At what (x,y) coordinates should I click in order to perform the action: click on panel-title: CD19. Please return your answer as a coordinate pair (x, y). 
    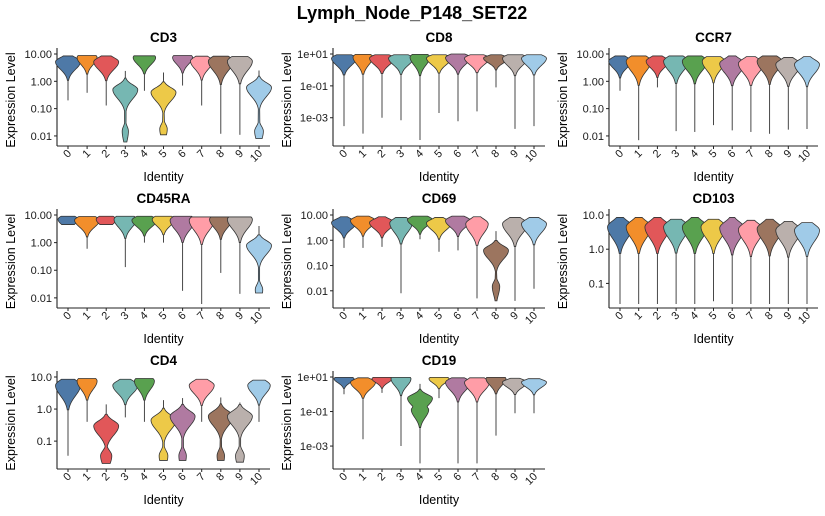
    Looking at the image, I should click on (439, 360).